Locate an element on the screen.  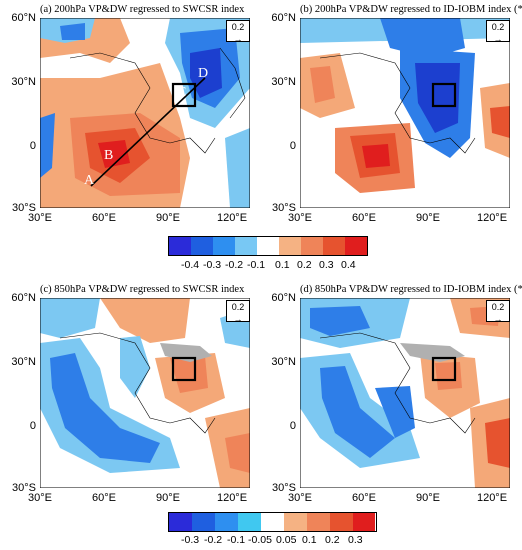
panel-b: 0.2 → is located at coordinates (405, 113).